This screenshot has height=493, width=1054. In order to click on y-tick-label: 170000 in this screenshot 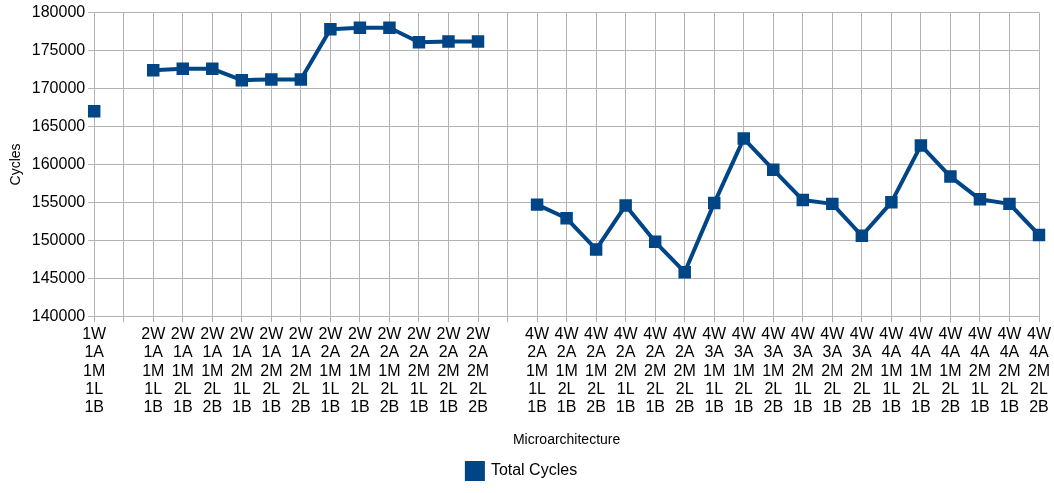, I will do `click(58, 87)`.